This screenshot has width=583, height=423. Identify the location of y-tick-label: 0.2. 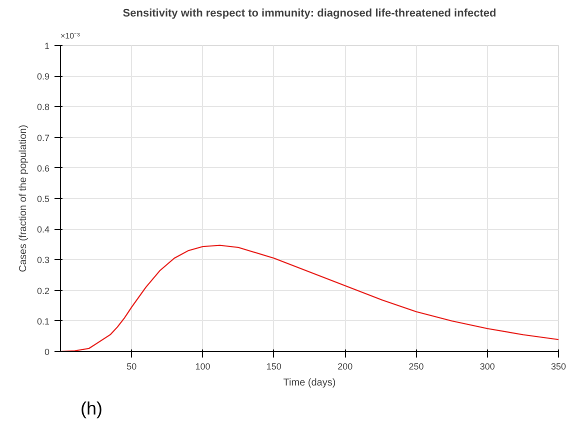
(43, 291).